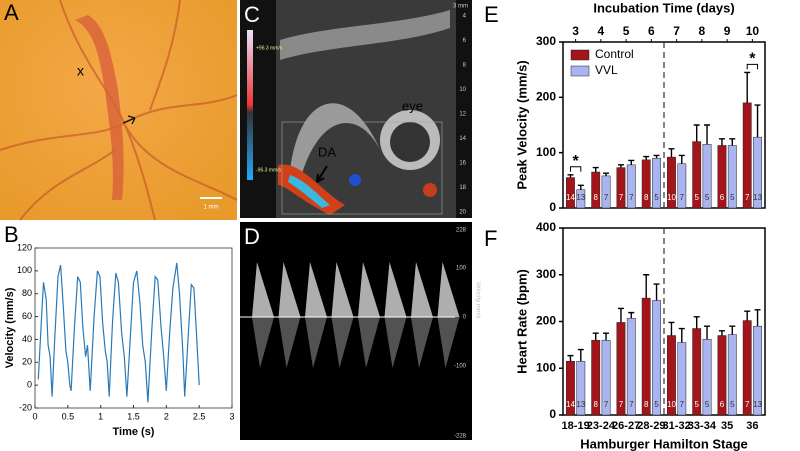  I want to click on bar, so click(606, 192).